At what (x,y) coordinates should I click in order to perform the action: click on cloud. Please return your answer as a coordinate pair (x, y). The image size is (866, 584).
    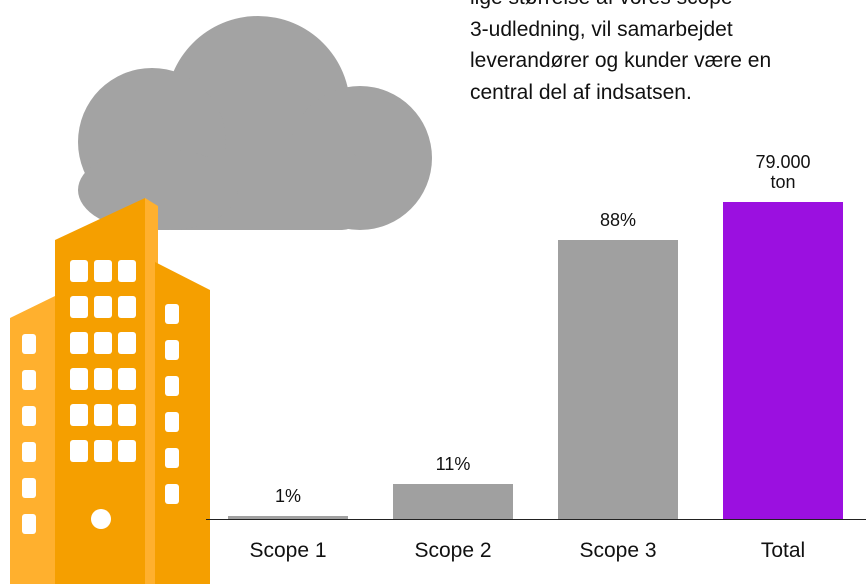
    Looking at the image, I should click on (255, 123).